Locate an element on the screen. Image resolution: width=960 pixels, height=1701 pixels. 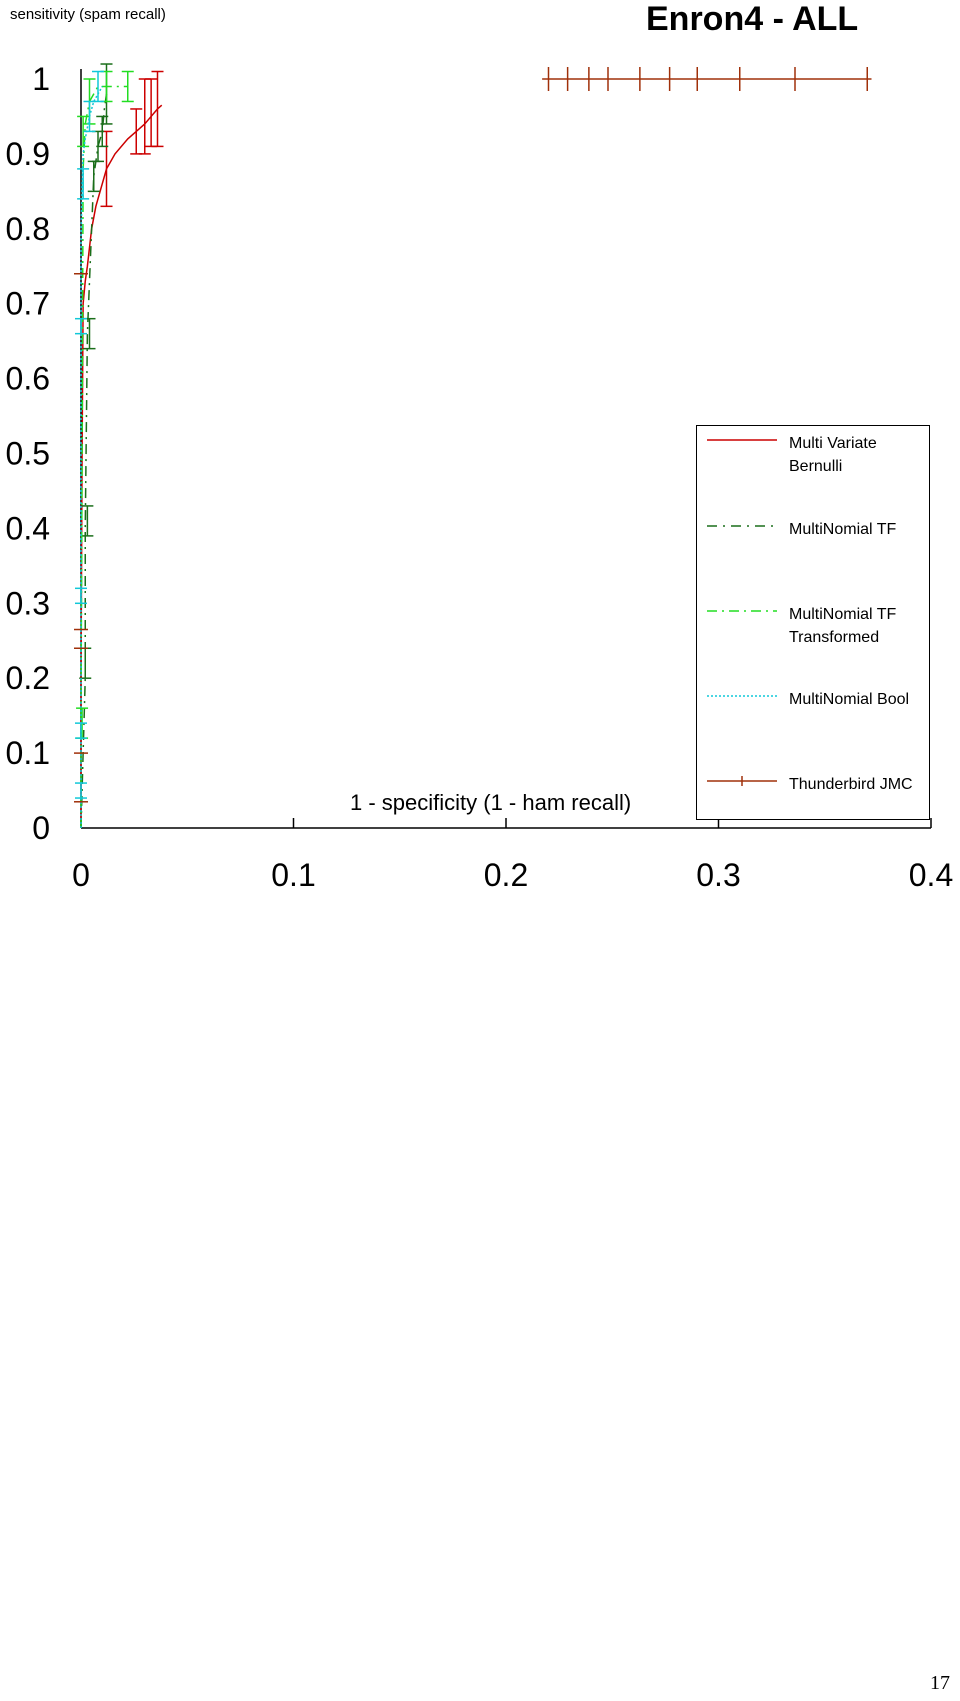
legend-label-thunderbird: Thunderbird JMC is located at coordinates (851, 784).